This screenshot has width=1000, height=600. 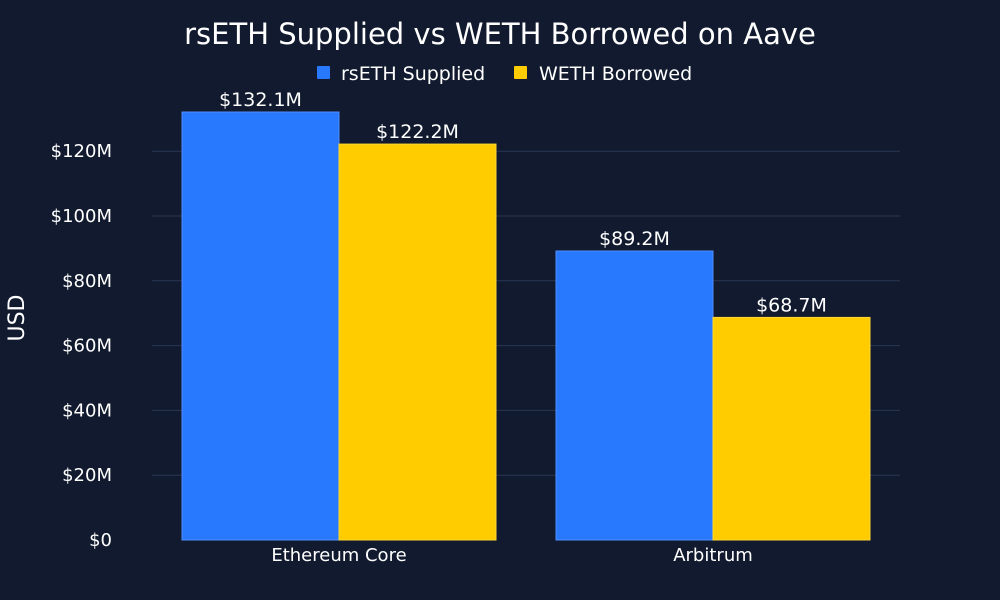 I want to click on y-tick-labels: $0 $20M $40M $60M $80M $100M $120M, so click(x=81, y=346).